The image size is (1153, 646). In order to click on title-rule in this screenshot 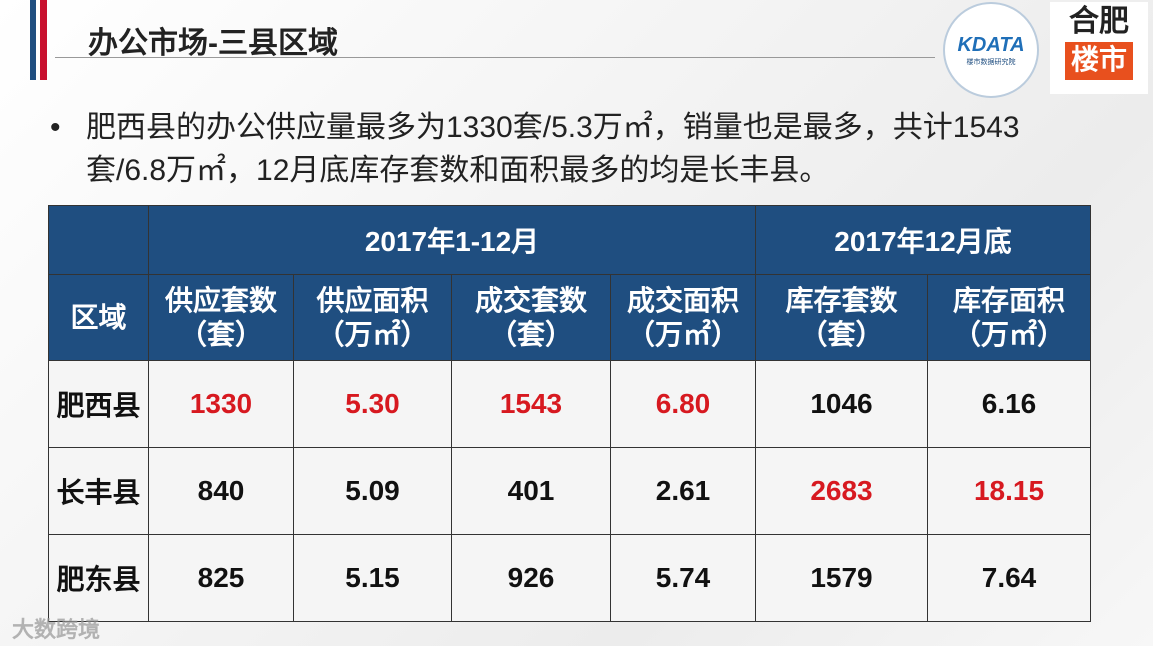, I will do `click(495, 57)`.